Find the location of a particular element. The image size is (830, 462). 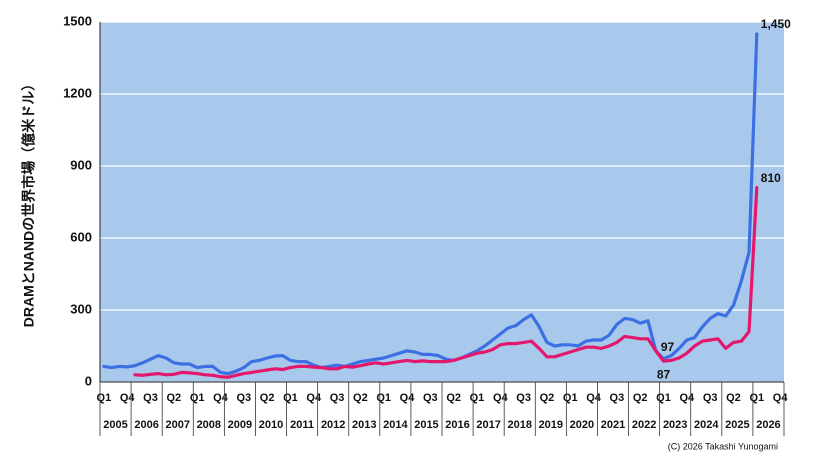

y-tick-label: 900 is located at coordinates (81, 164).